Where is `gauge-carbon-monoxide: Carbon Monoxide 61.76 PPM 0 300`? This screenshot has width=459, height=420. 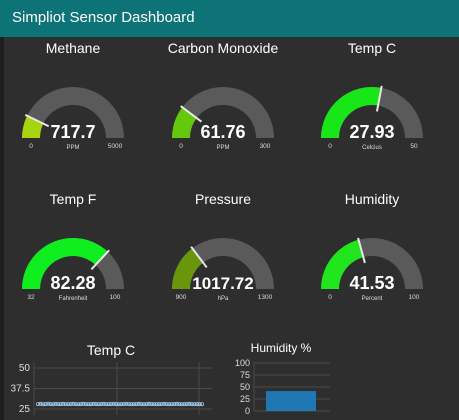 gauge-carbon-monoxide: Carbon Monoxide 61.76 PPM 0 300 is located at coordinates (223, 102).